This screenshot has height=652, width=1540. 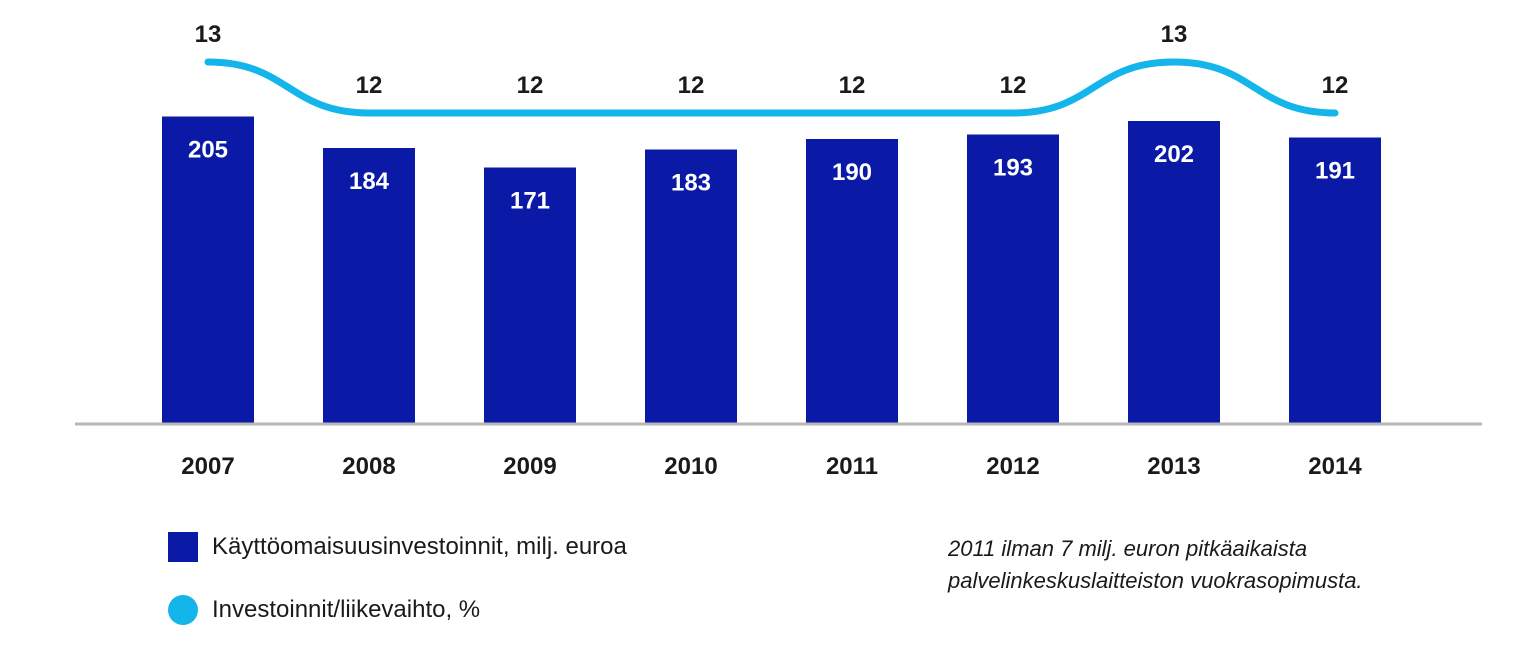 I want to click on bar-2010, so click(x=691, y=286).